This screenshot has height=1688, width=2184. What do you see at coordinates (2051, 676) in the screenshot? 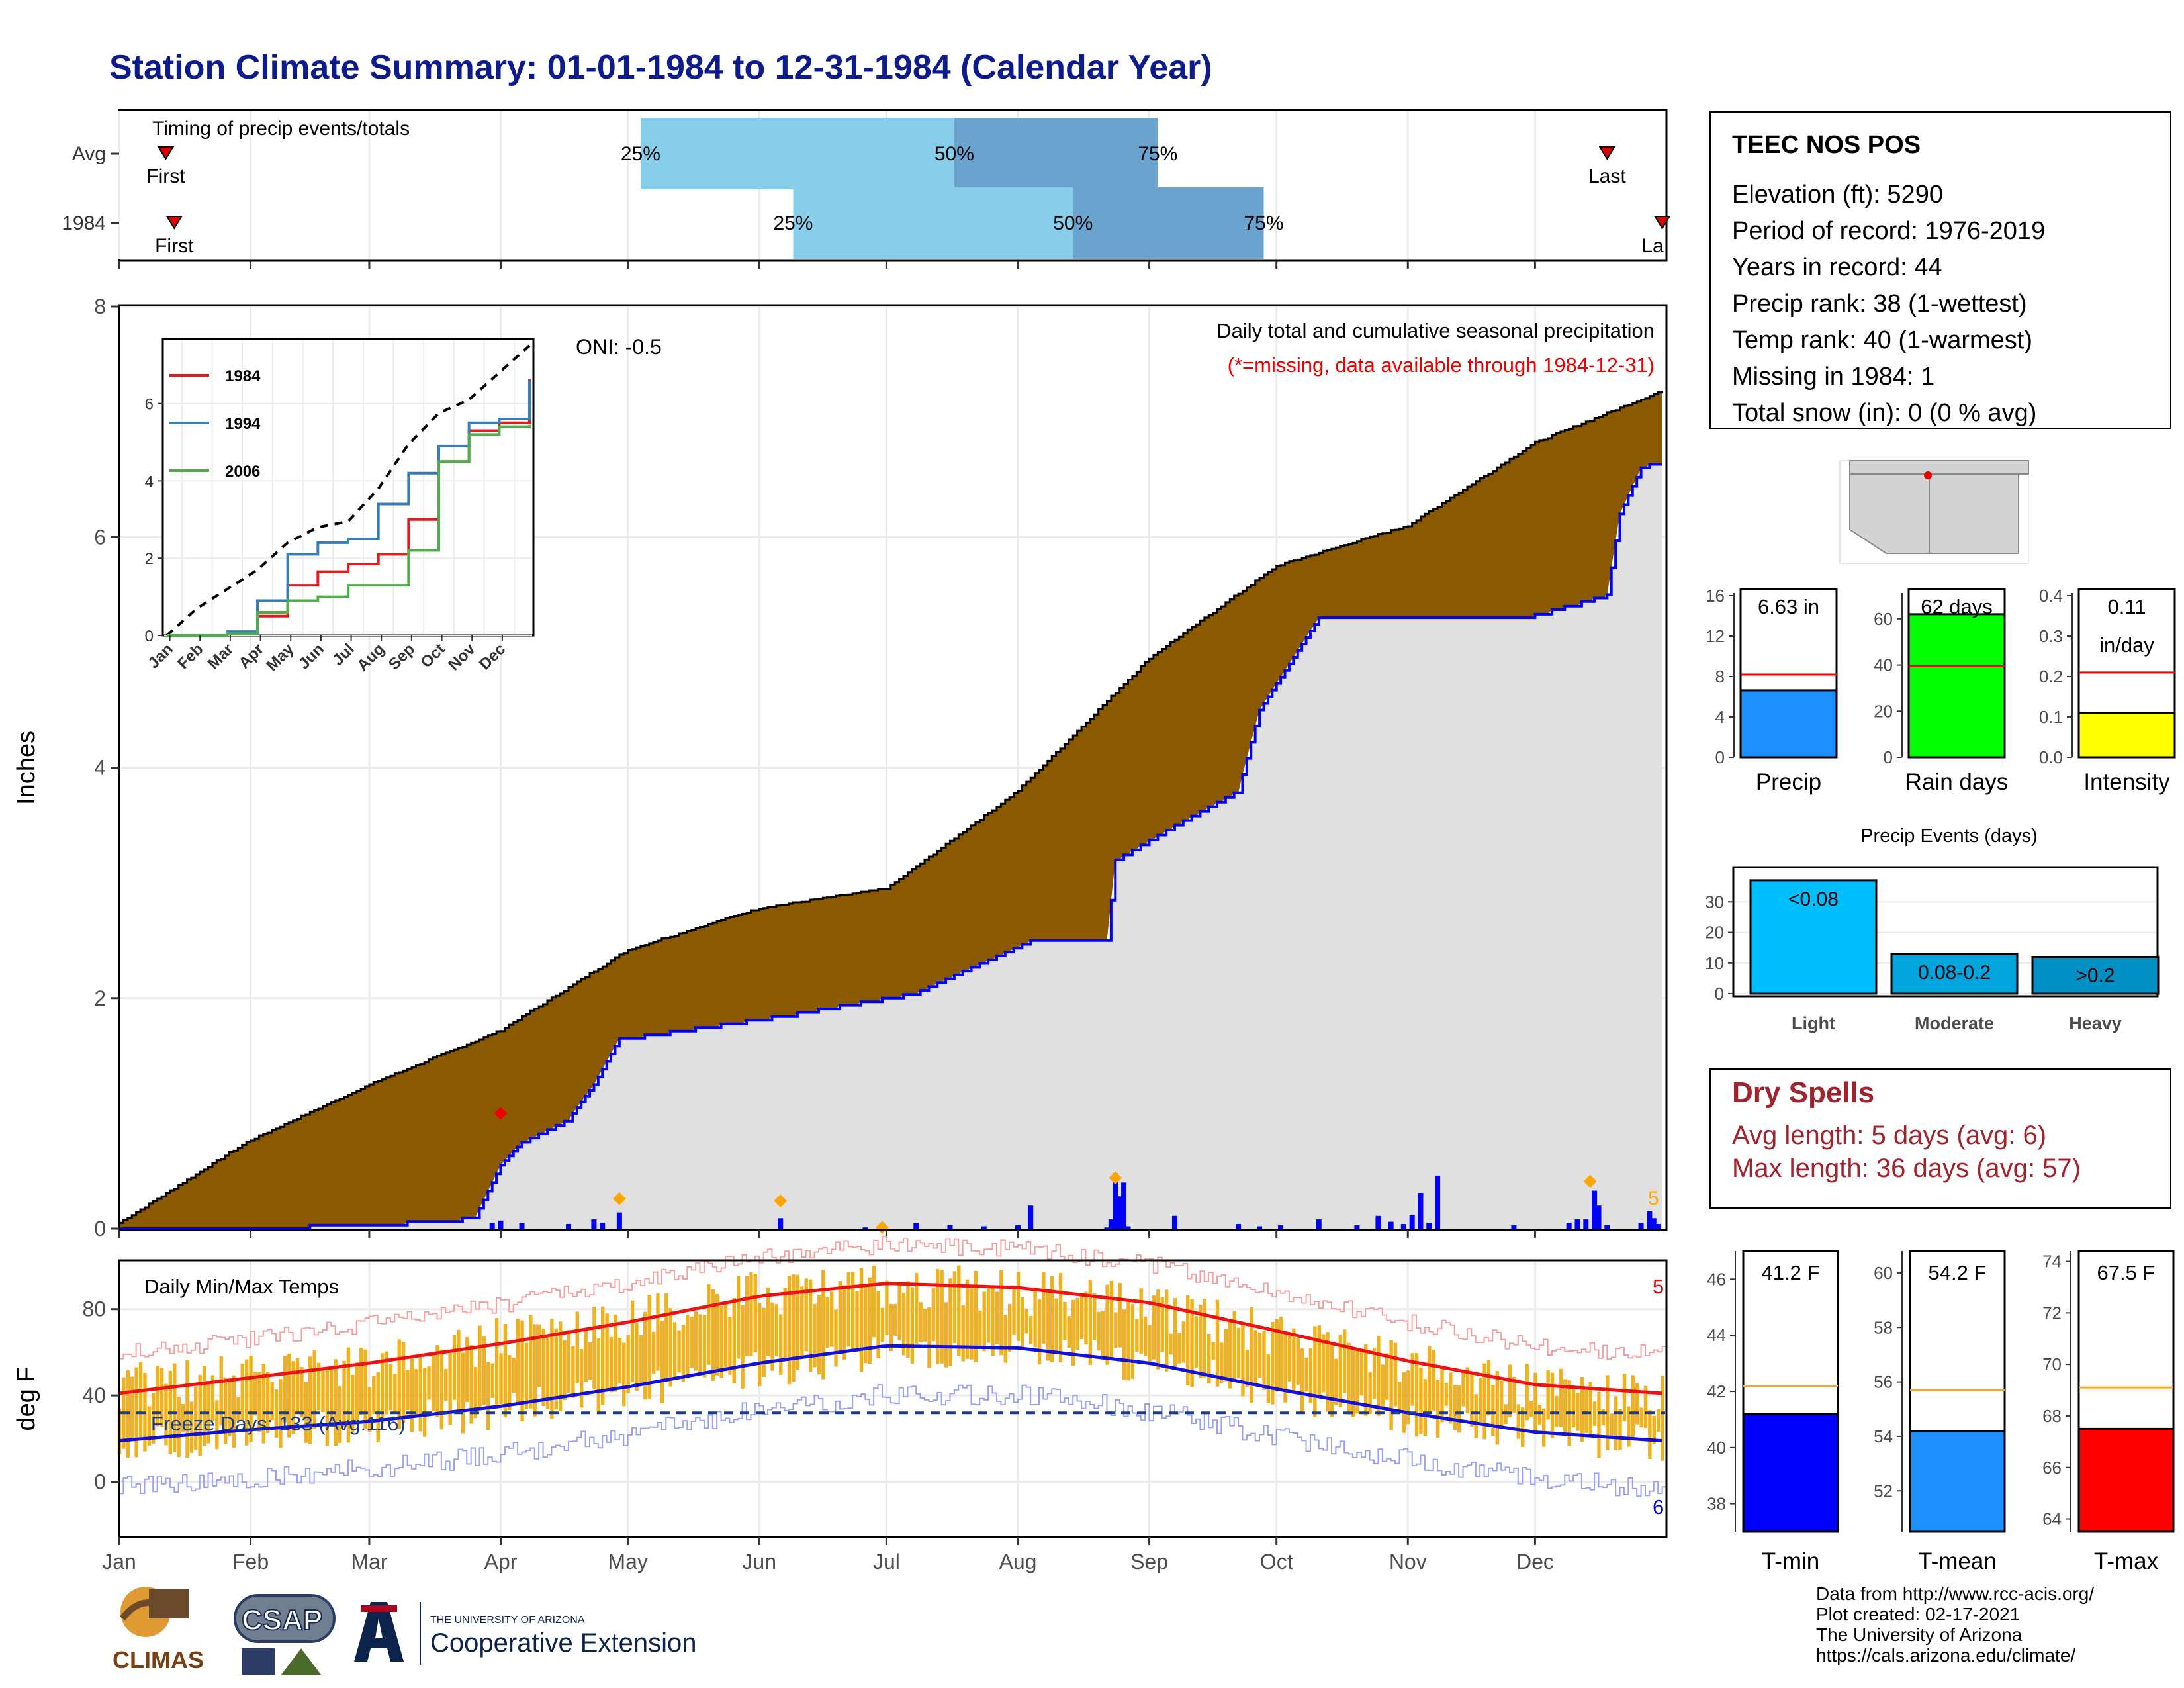
I see `mini-bar-tick-label: 0.2` at bounding box center [2051, 676].